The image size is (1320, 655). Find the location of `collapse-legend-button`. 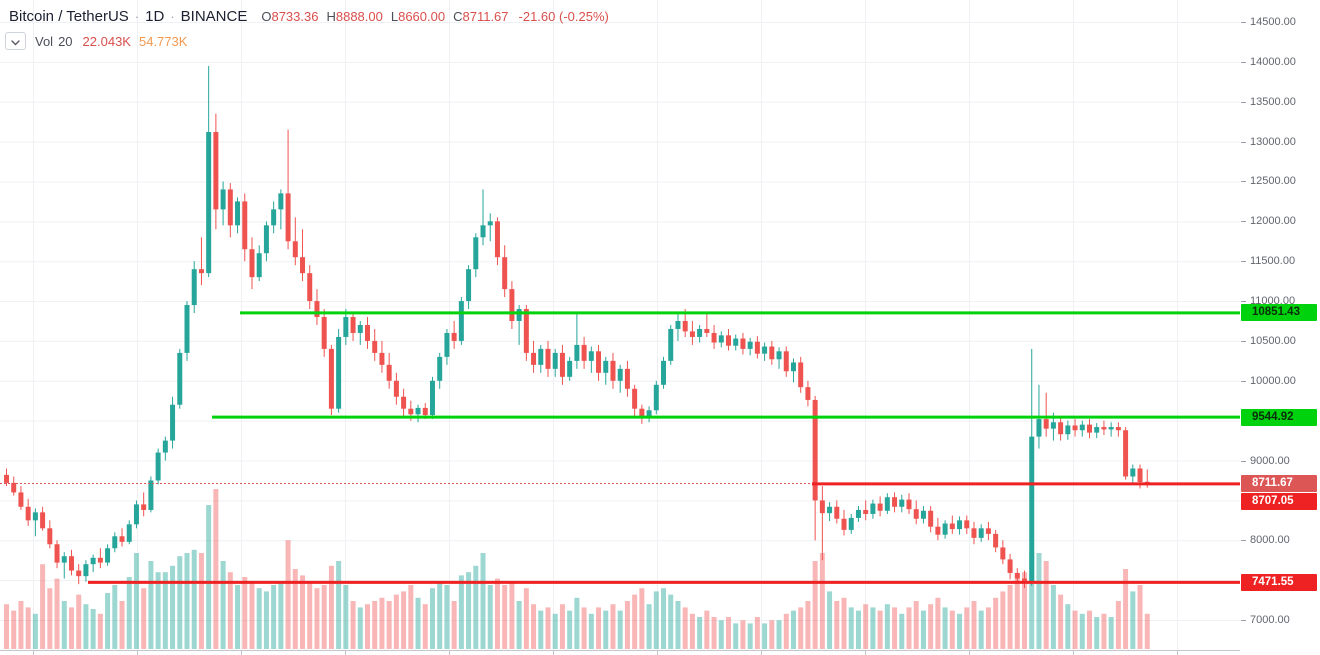

collapse-legend-button is located at coordinates (15, 41).